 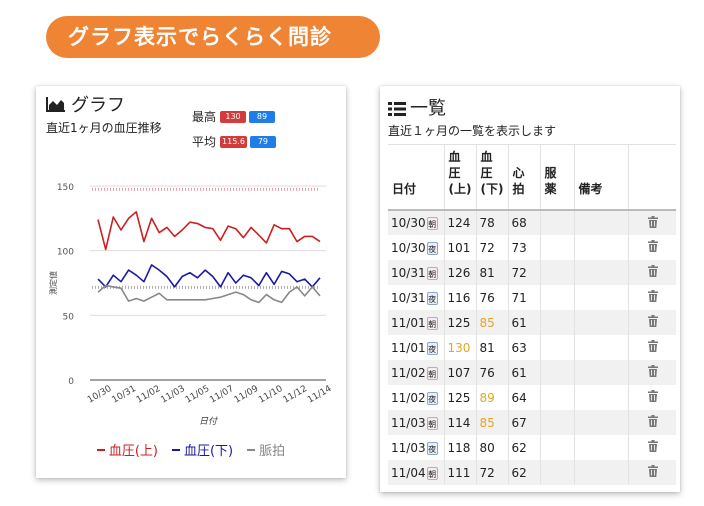 What do you see at coordinates (272, 451) in the screenshot?
I see `legend-pulse-label: 脈拍` at bounding box center [272, 451].